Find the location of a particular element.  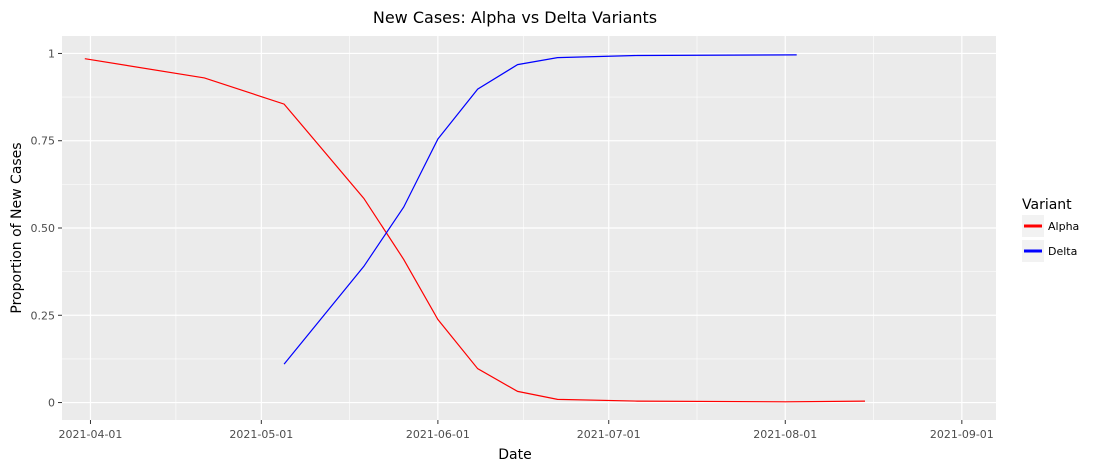

legend-title: Variant is located at coordinates (1047, 205).